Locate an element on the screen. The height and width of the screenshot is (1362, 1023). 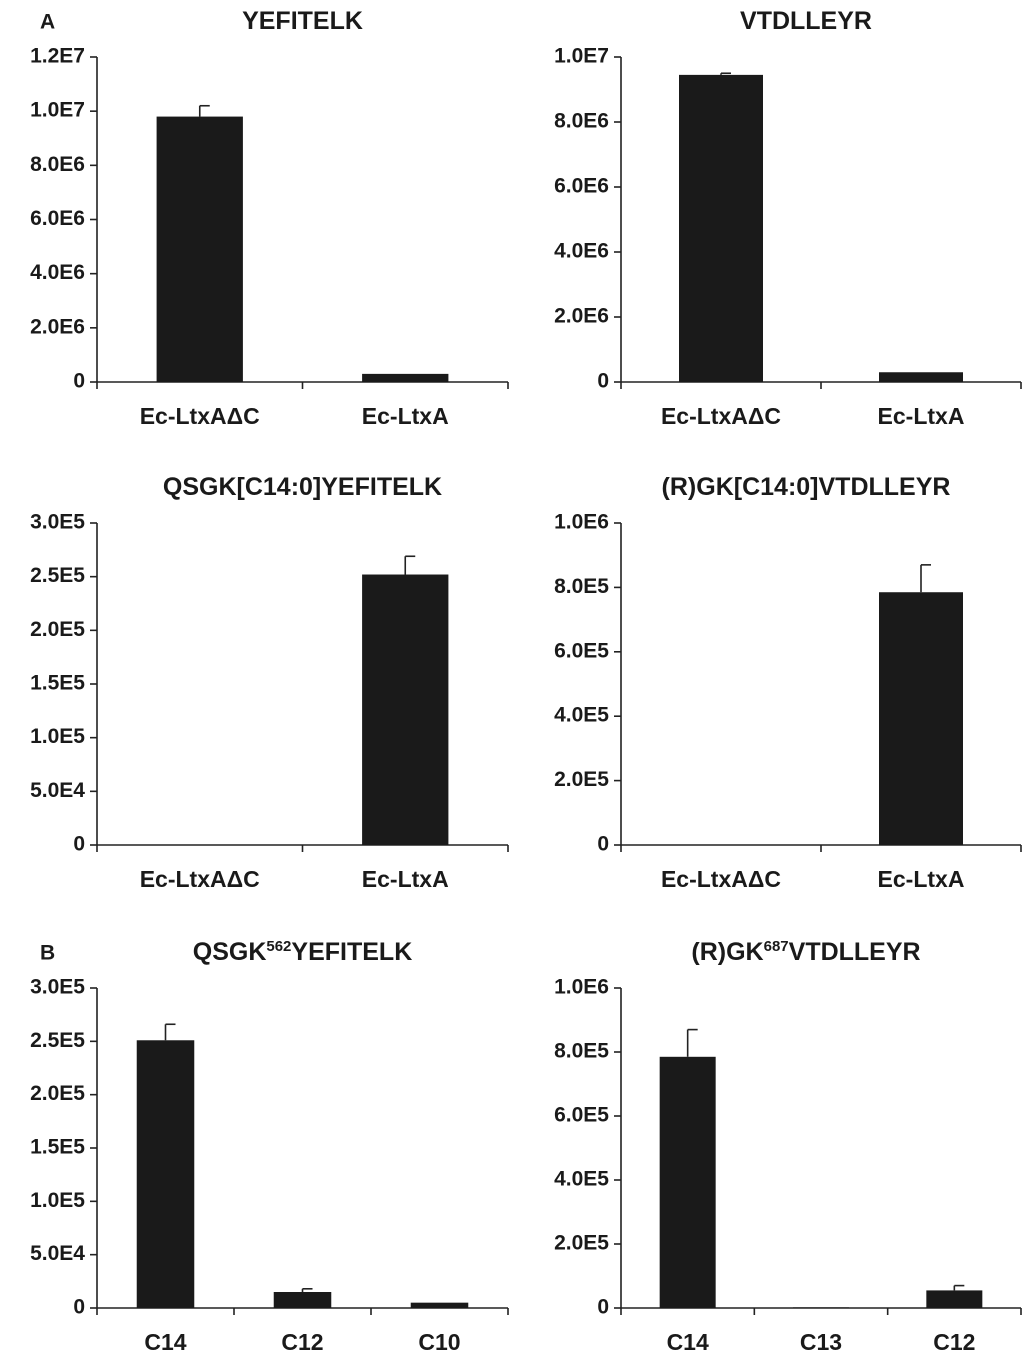
title-part: QSGK[C14:0]YEFITELK is located at coordinates (302, 487).